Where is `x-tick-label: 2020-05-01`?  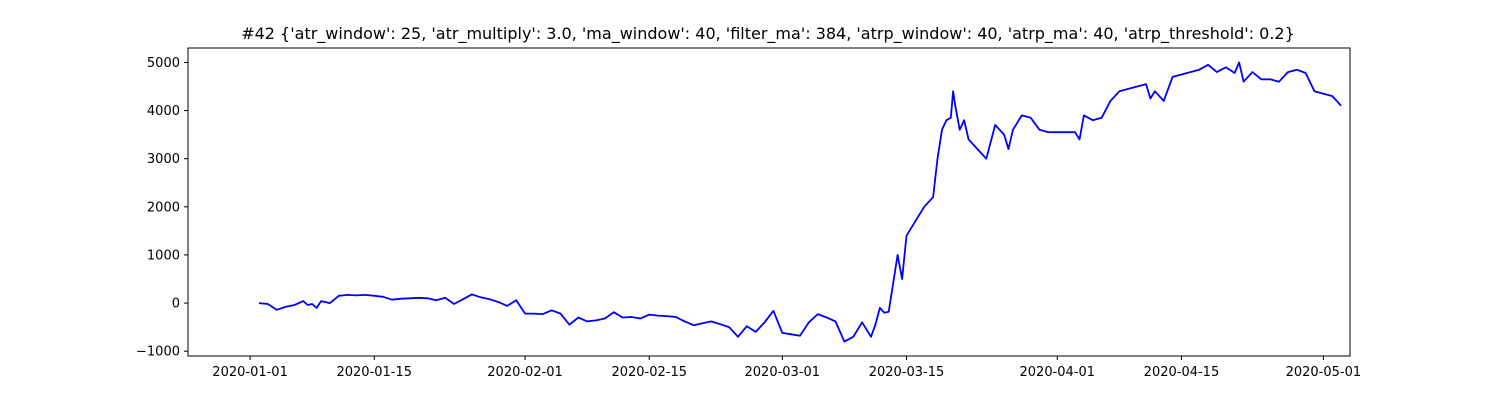
x-tick-label: 2020-05-01 is located at coordinates (1324, 372).